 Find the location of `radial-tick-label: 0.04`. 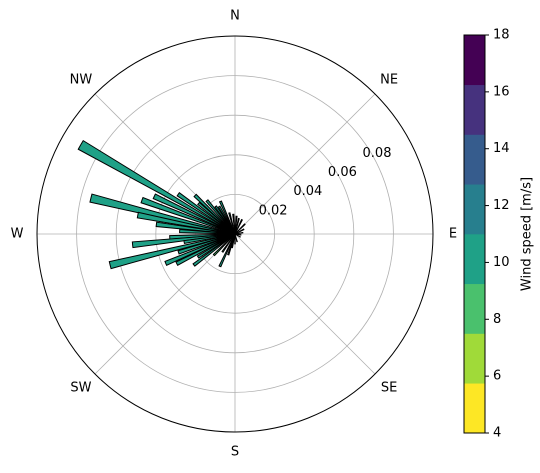

radial-tick-label: 0.04 is located at coordinates (307, 191).